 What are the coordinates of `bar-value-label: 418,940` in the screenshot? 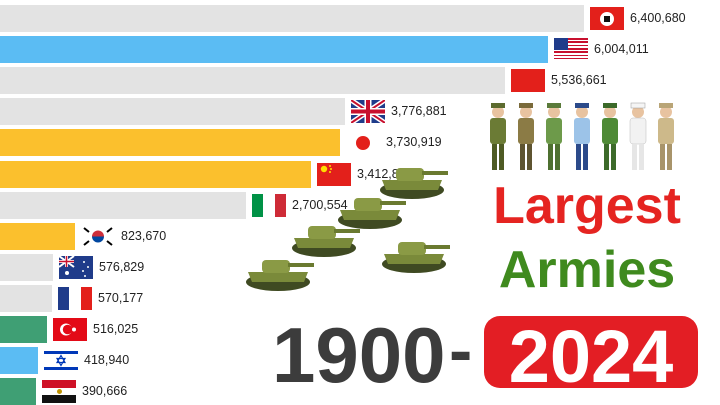 It's located at (107, 360).